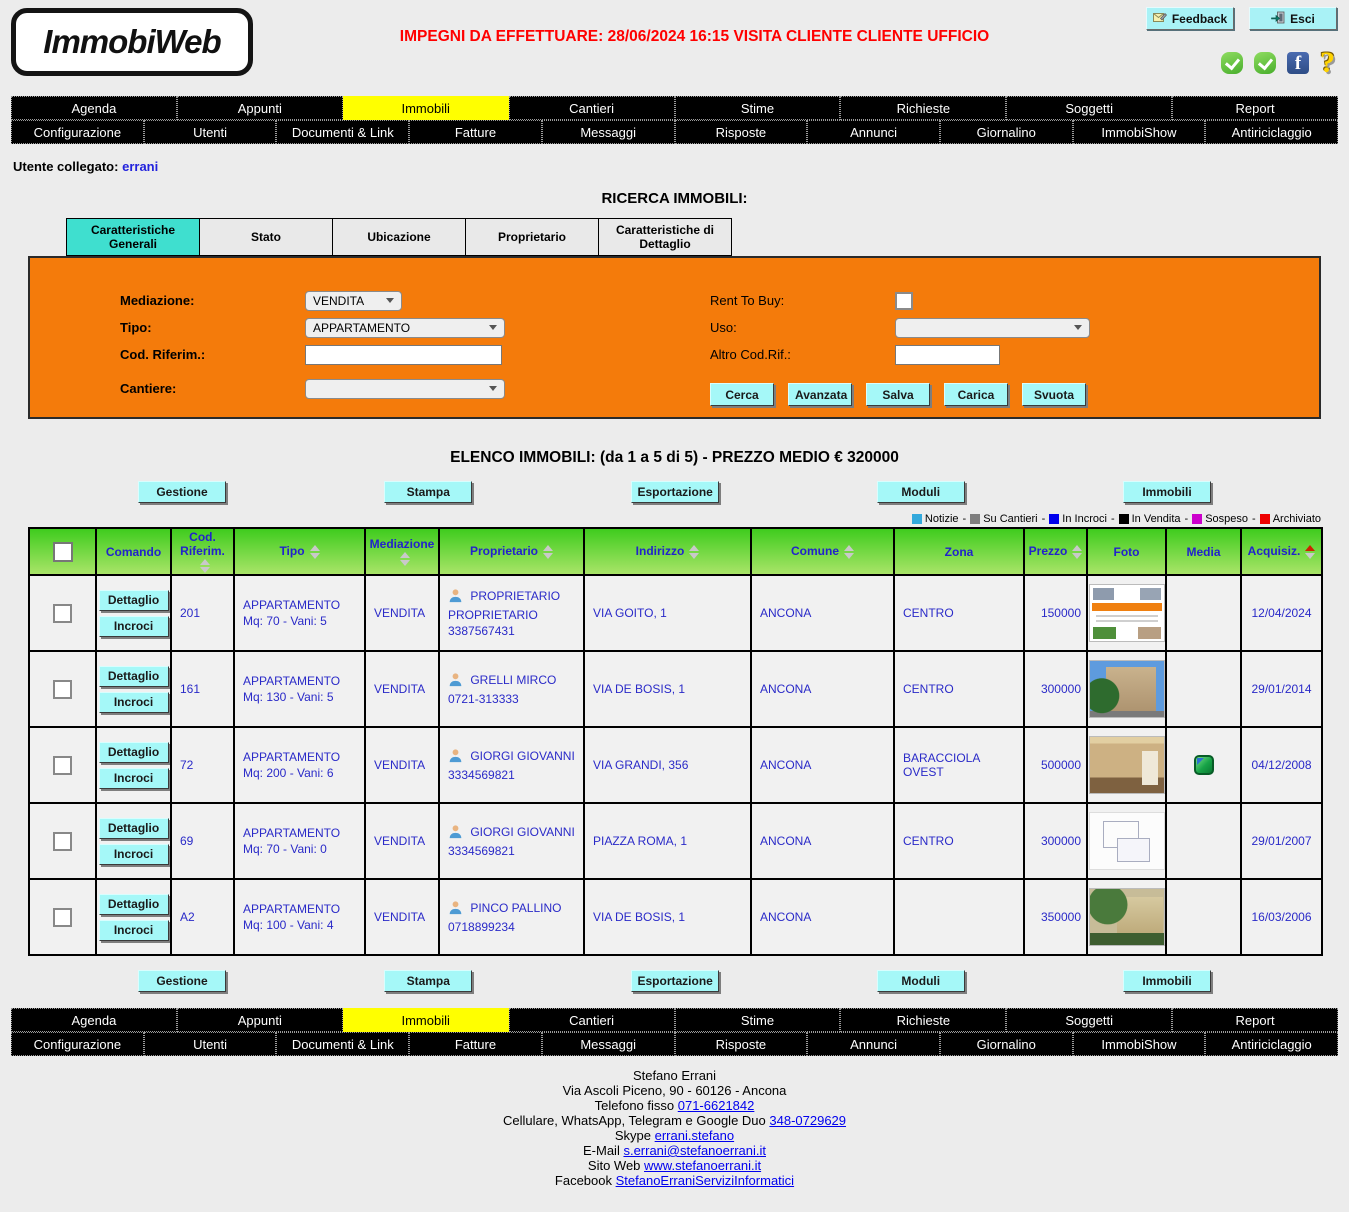 The image size is (1349, 1212). I want to click on avanzata-button: Avanzata, so click(820, 394).